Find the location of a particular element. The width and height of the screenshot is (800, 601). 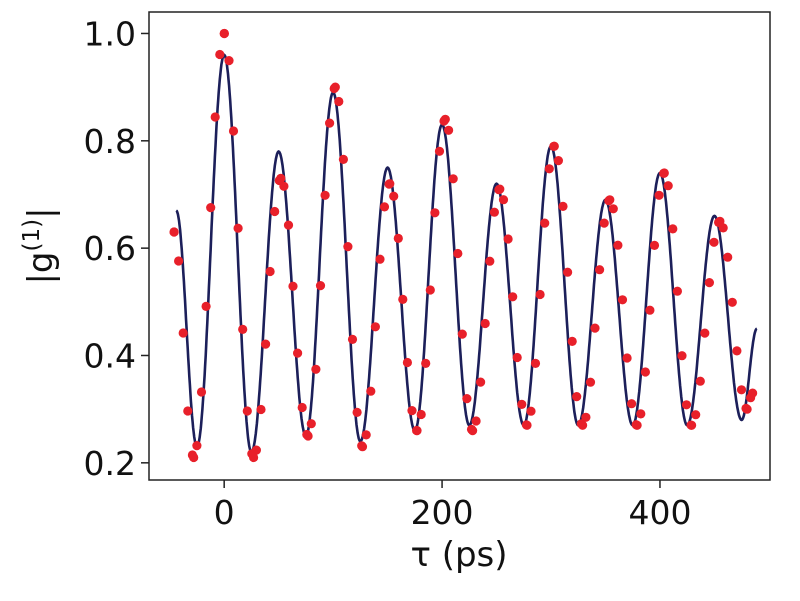

x-tick-label: 200 is located at coordinates (442, 512).